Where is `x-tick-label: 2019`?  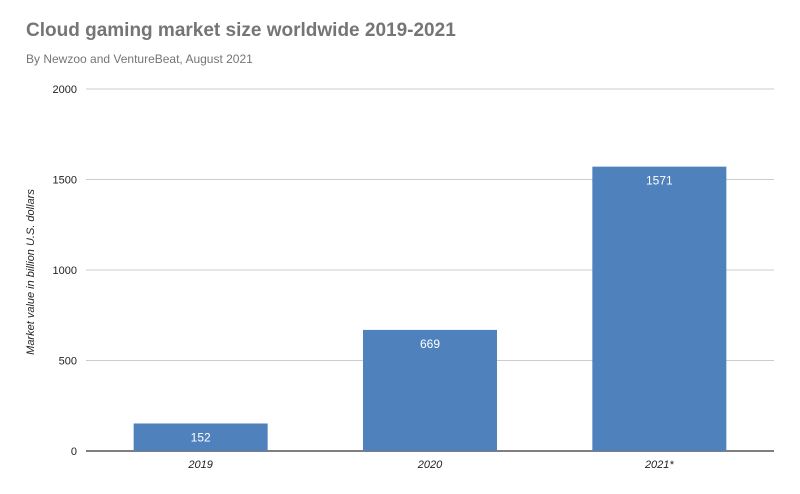 x-tick-label: 2019 is located at coordinates (199, 465).